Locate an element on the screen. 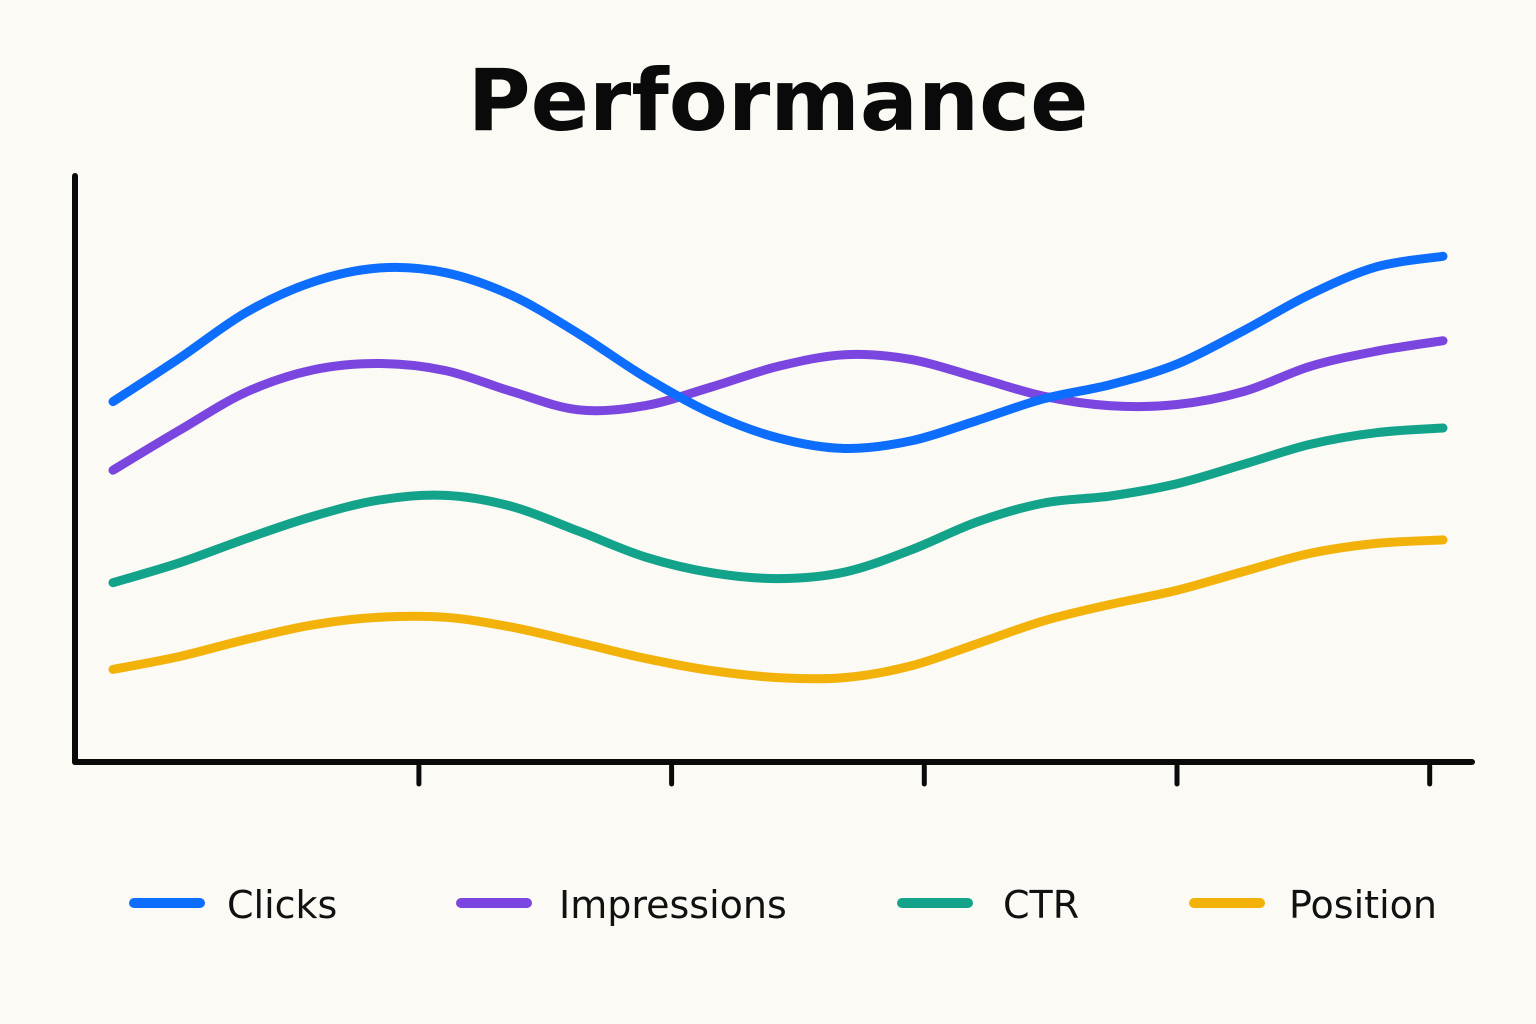 The image size is (1536, 1024). legend-label-position: Position is located at coordinates (1363, 905).